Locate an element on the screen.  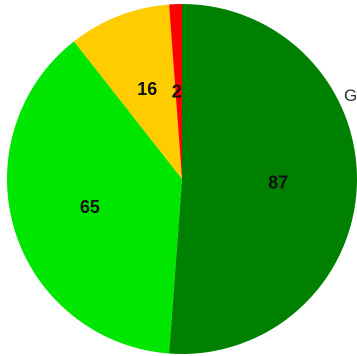
legend-fragment: G is located at coordinates (350, 95).